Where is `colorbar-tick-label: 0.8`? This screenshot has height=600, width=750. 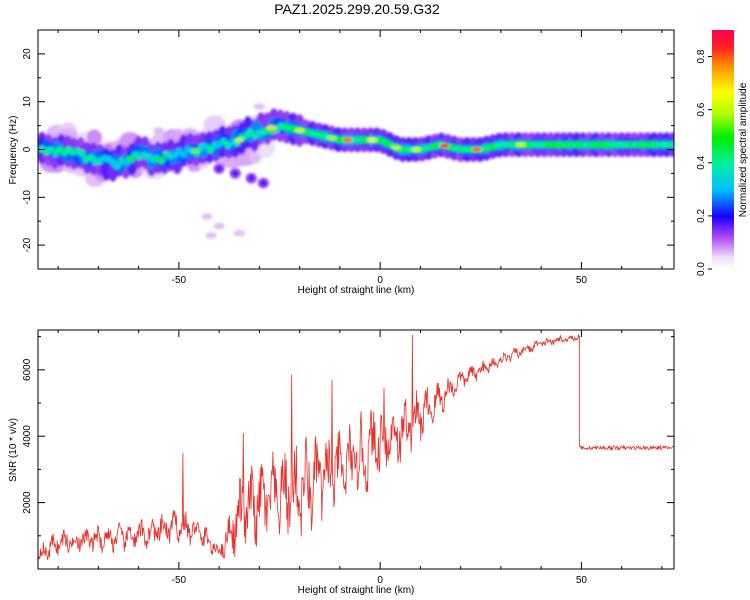
colorbar-tick-label: 0.8 is located at coordinates (701, 56).